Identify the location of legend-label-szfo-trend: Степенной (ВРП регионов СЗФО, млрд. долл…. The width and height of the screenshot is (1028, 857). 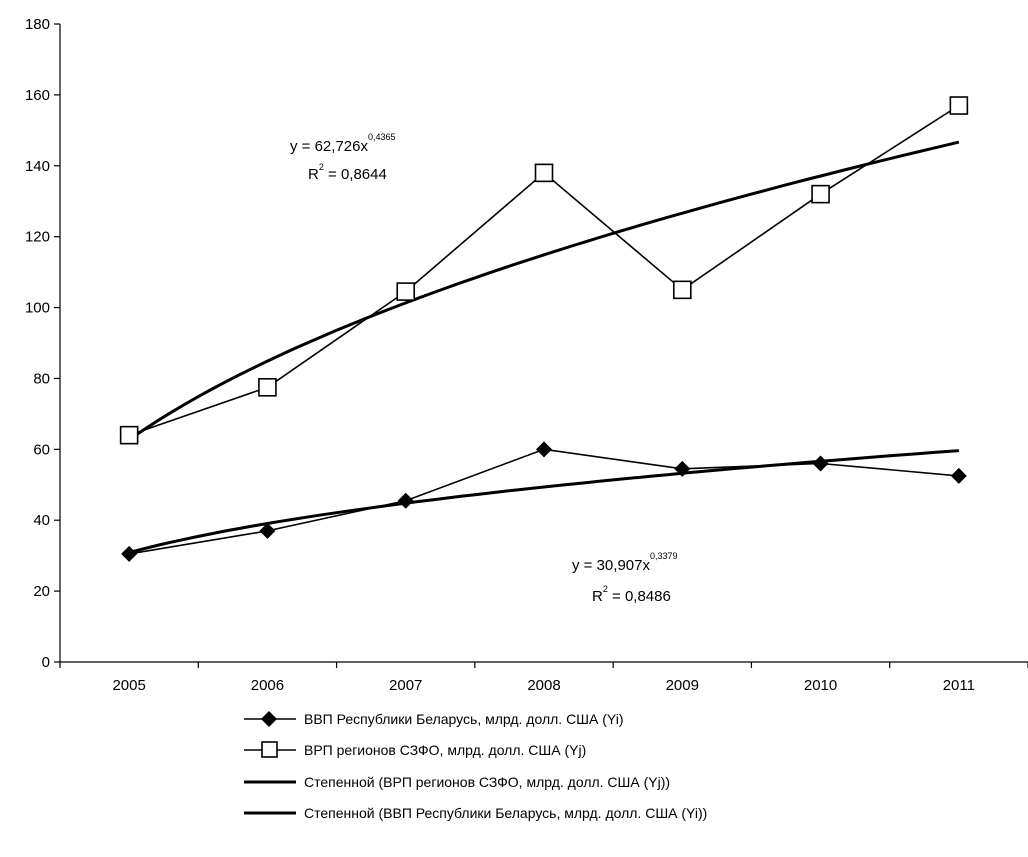
(487, 782).